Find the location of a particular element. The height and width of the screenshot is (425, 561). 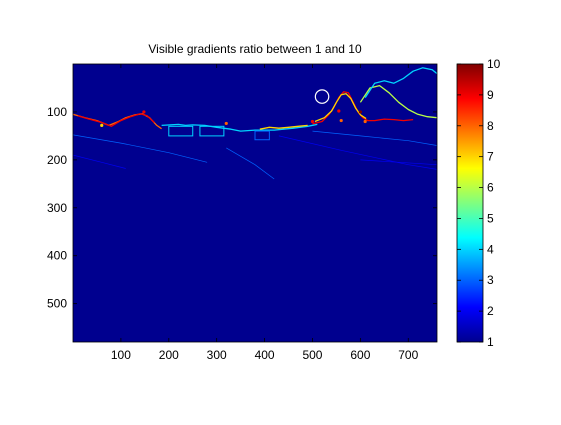

y-tick-label-200: 200 is located at coordinates (57, 160).